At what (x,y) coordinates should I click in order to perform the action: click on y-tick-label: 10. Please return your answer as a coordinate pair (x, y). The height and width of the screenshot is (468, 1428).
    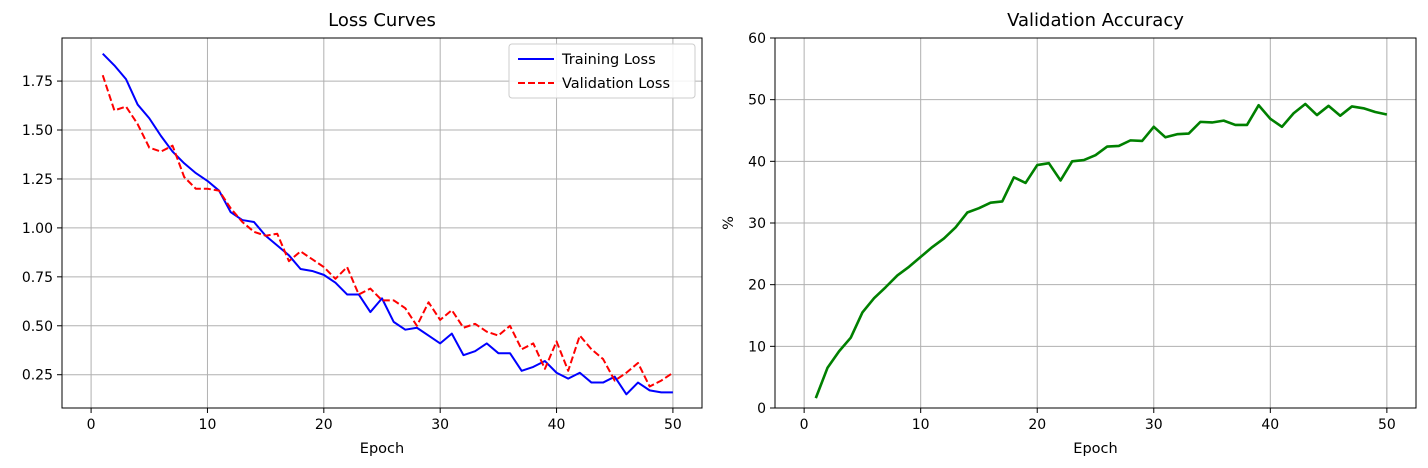
    Looking at the image, I should click on (757, 347).